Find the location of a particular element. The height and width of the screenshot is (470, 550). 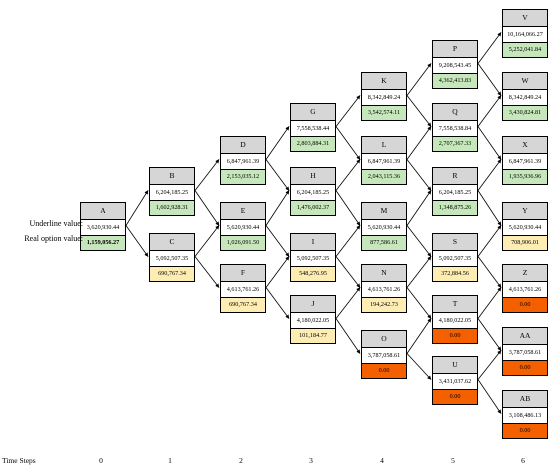

node-label: M is located at coordinates (384, 211).